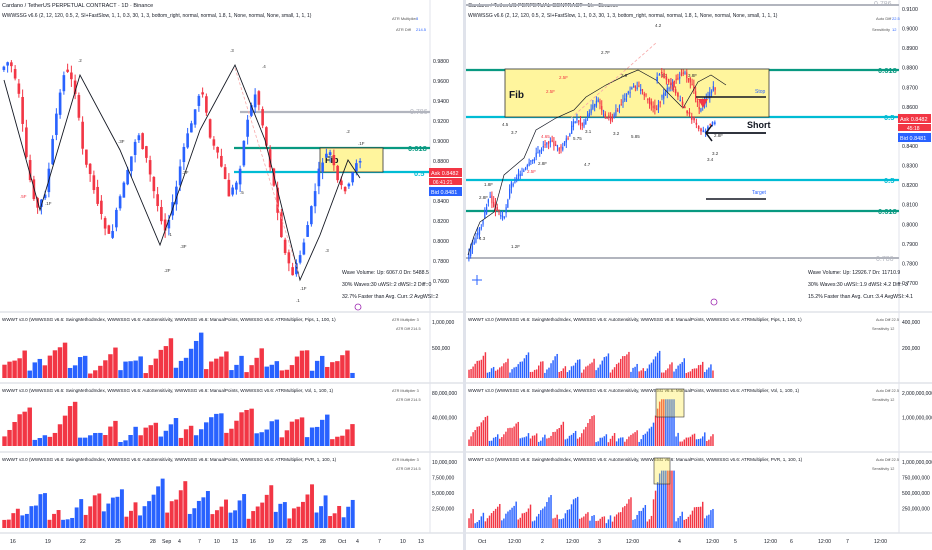 Image resolution: width=932 pixels, height=550 pixels. Describe the element at coordinates (910, 167) in the screenshot. I see `right-price-tick: 0.8300` at that location.